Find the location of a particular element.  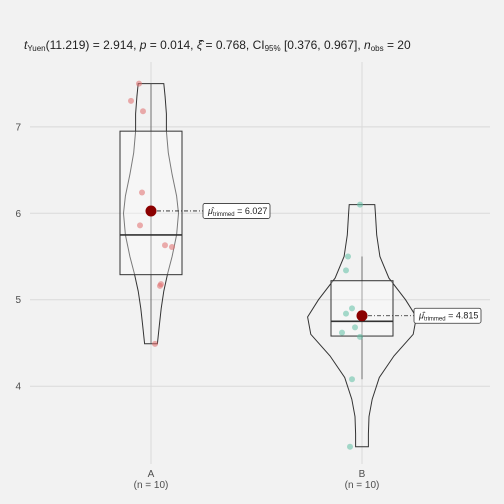

x-axis: A(n = 10)B(n = 10) is located at coordinates (257, 480).